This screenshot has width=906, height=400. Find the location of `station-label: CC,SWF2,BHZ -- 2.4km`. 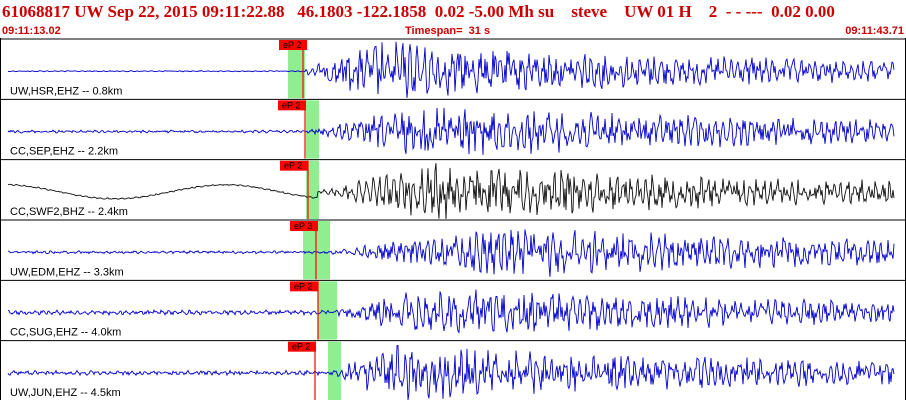

station-label: CC,SWF2,BHZ -- 2.4km is located at coordinates (69, 212).